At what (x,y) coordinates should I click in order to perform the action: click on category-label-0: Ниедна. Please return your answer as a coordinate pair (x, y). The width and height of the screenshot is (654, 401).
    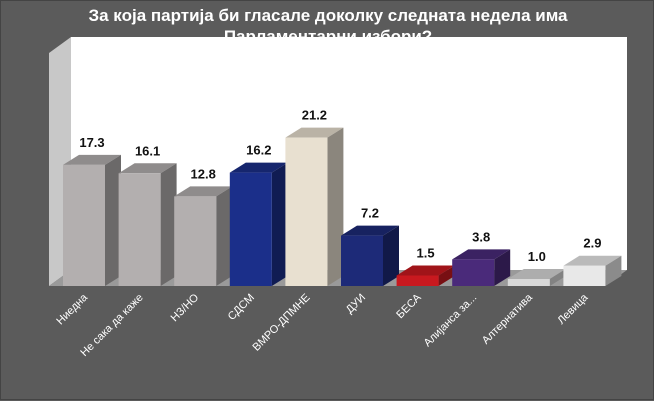
    Looking at the image, I should click on (72, 309).